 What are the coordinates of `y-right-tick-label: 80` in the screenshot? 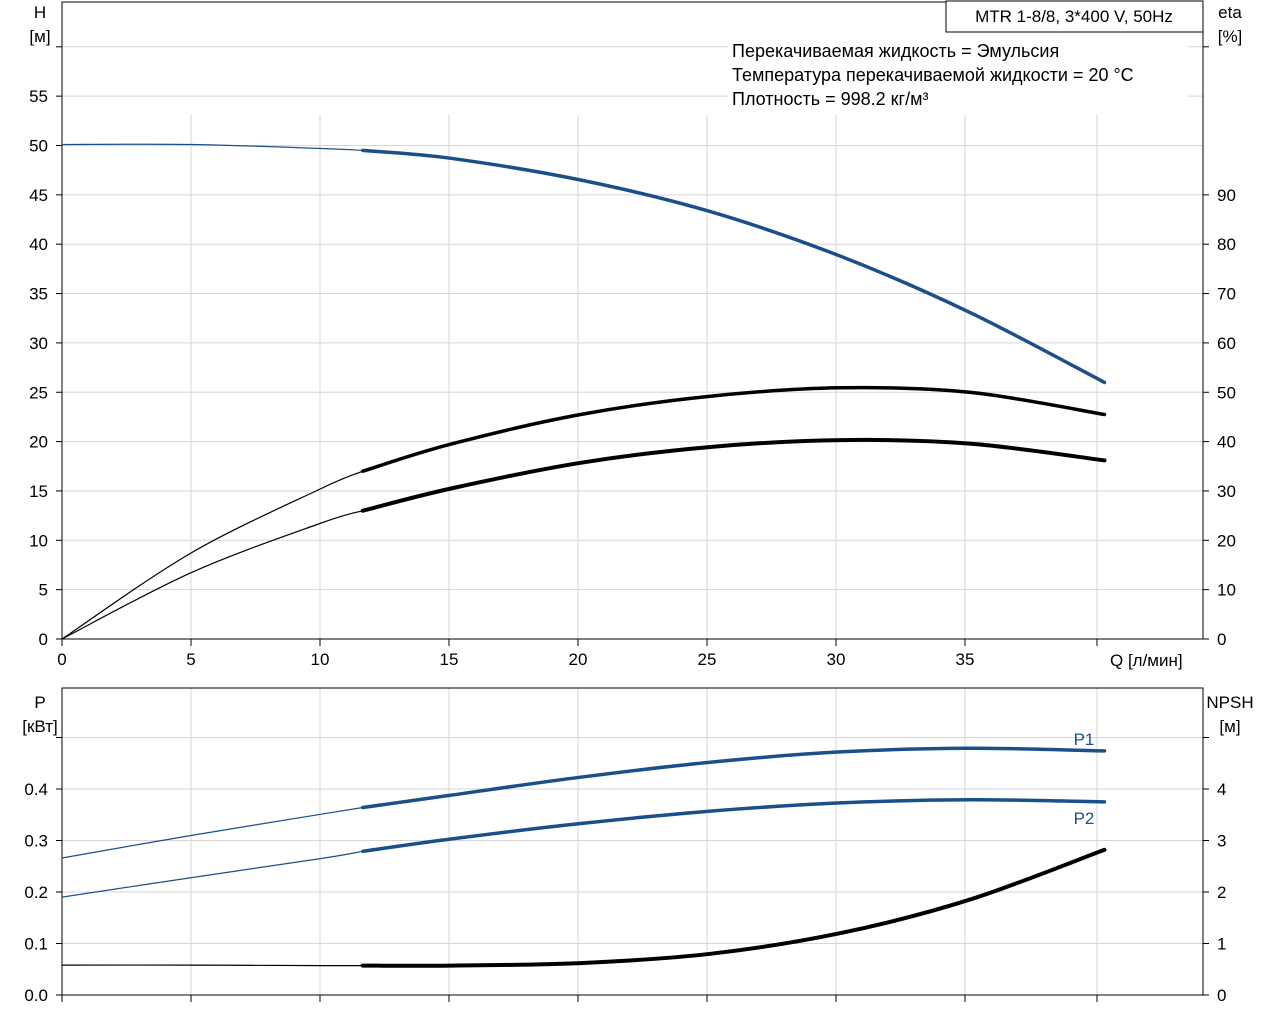 It's located at (1226, 244).